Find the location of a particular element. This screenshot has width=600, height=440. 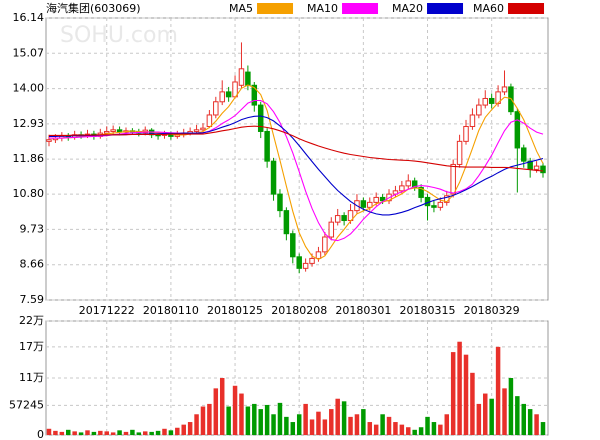

y-tick-label: 7.59 is located at coordinates (32, 299).